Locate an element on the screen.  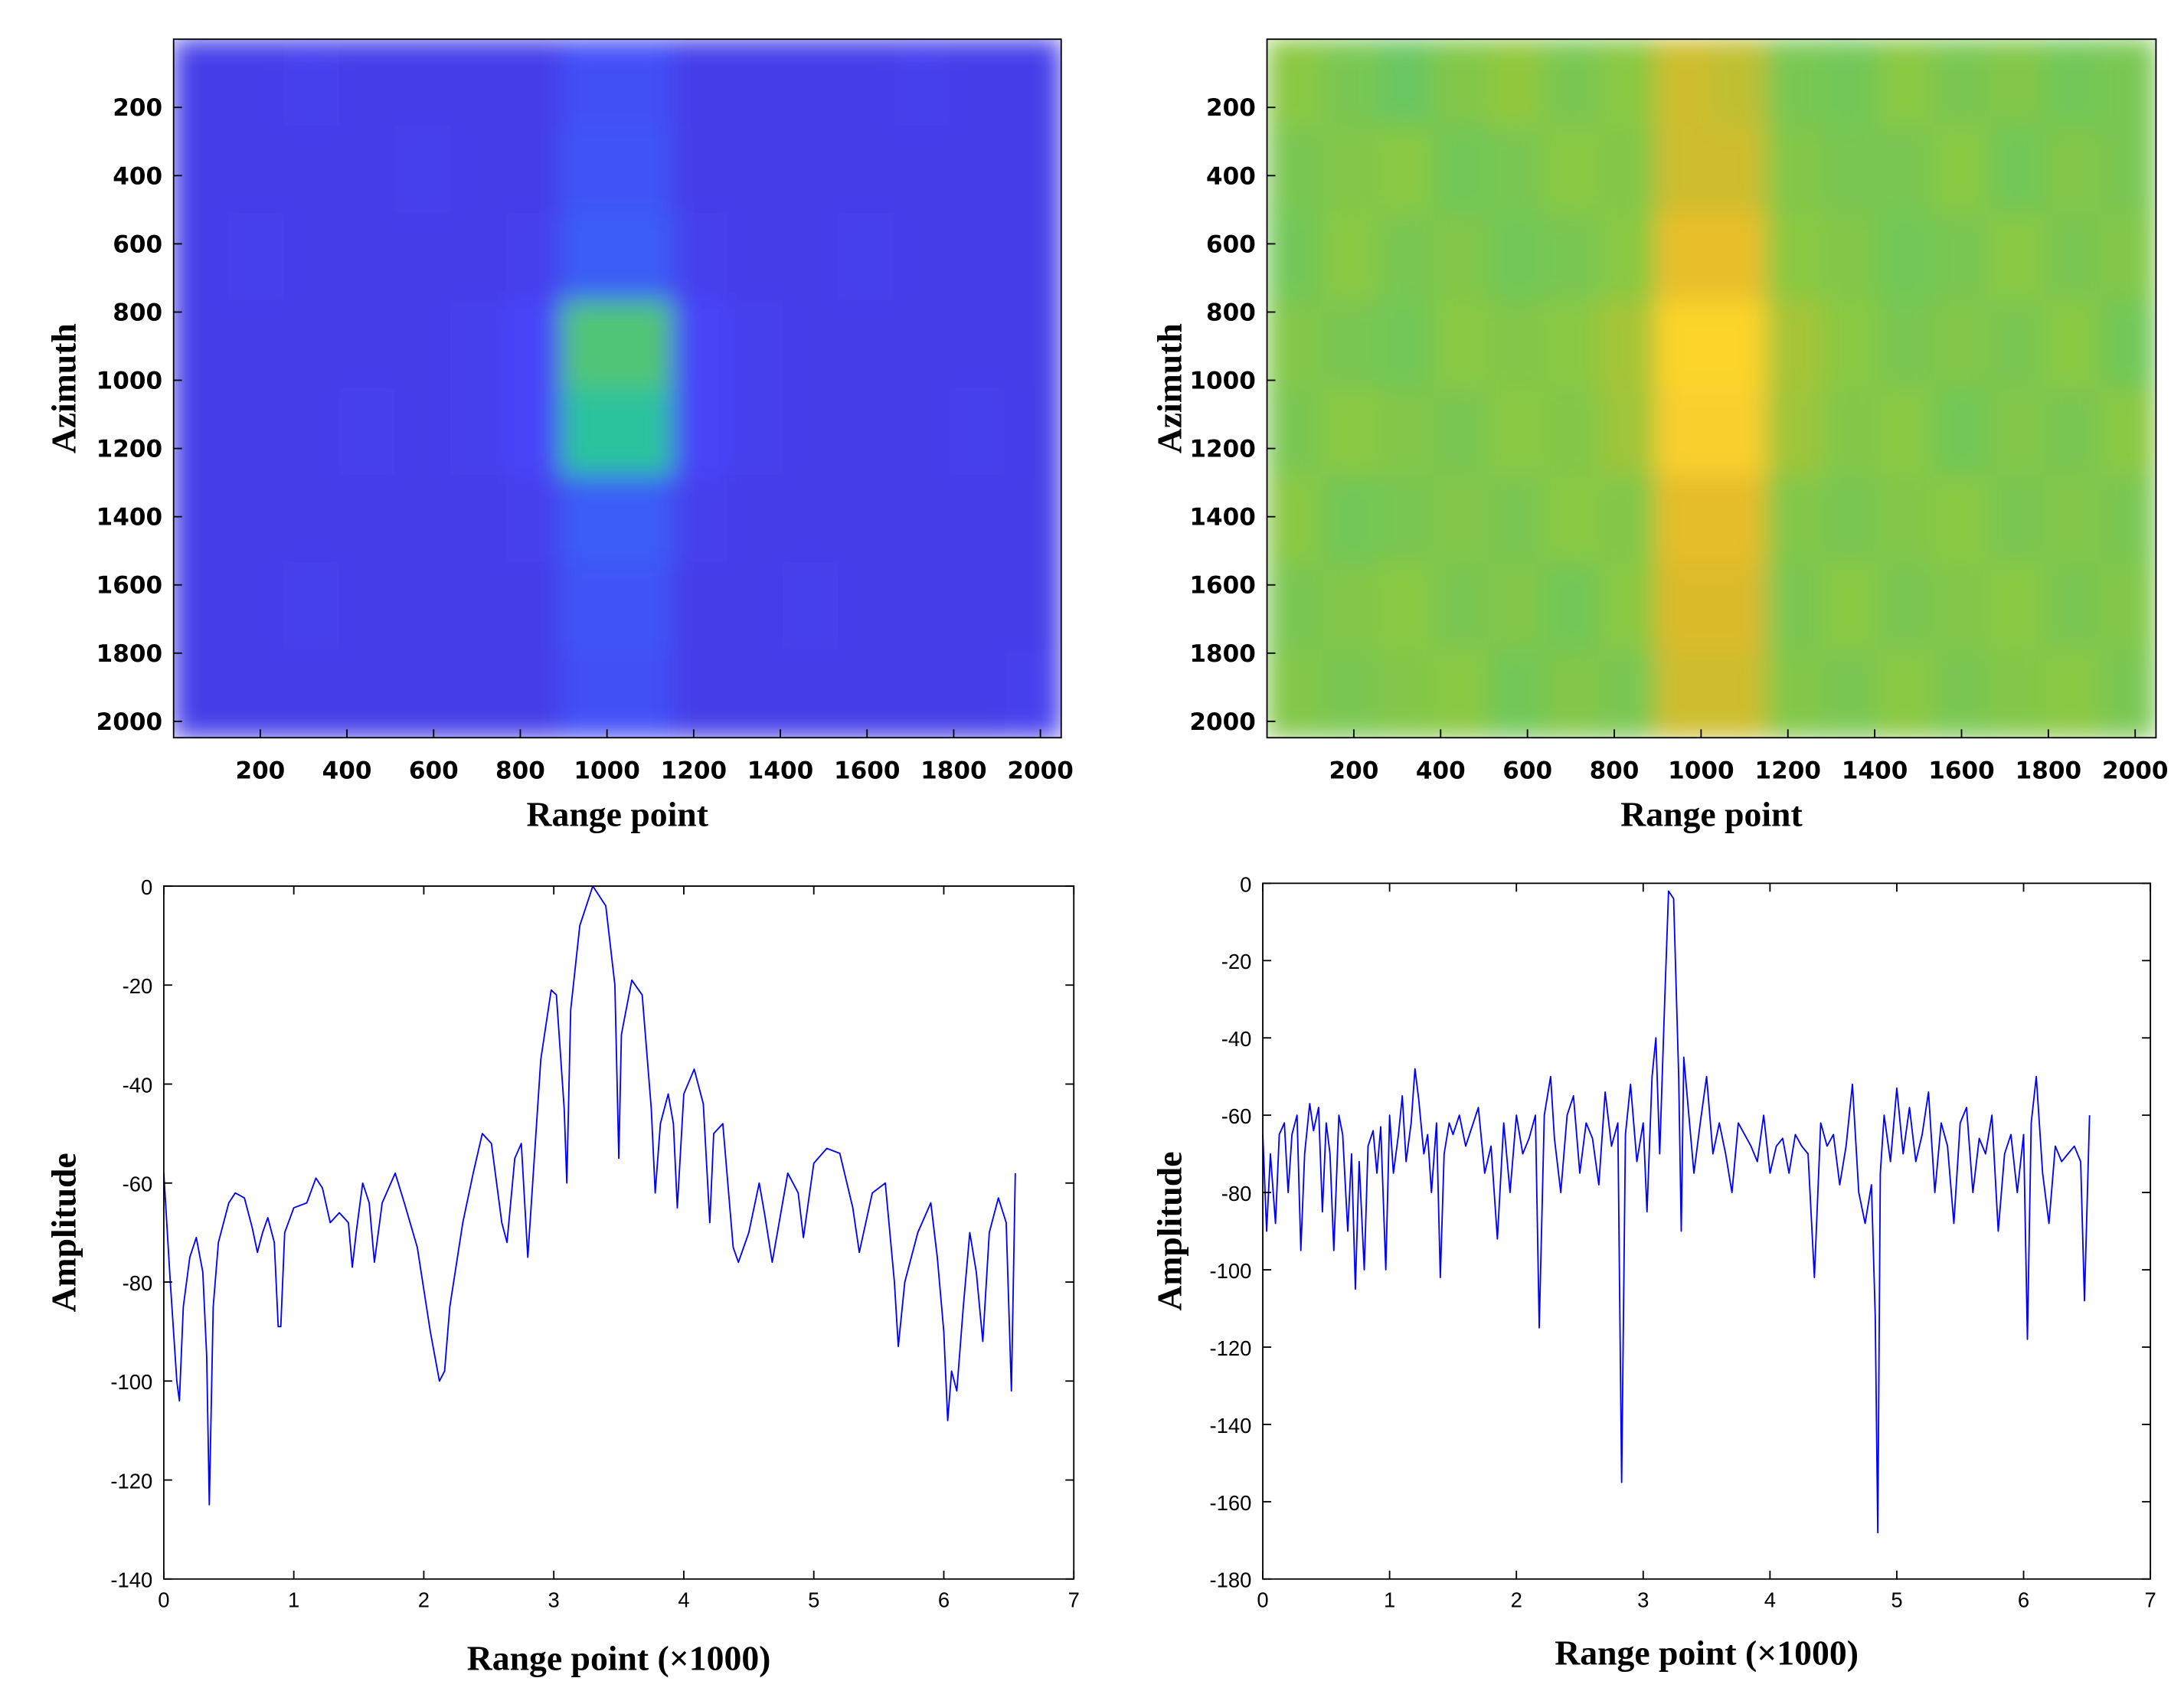
x-tick-label: 1200 is located at coordinates (694, 770).